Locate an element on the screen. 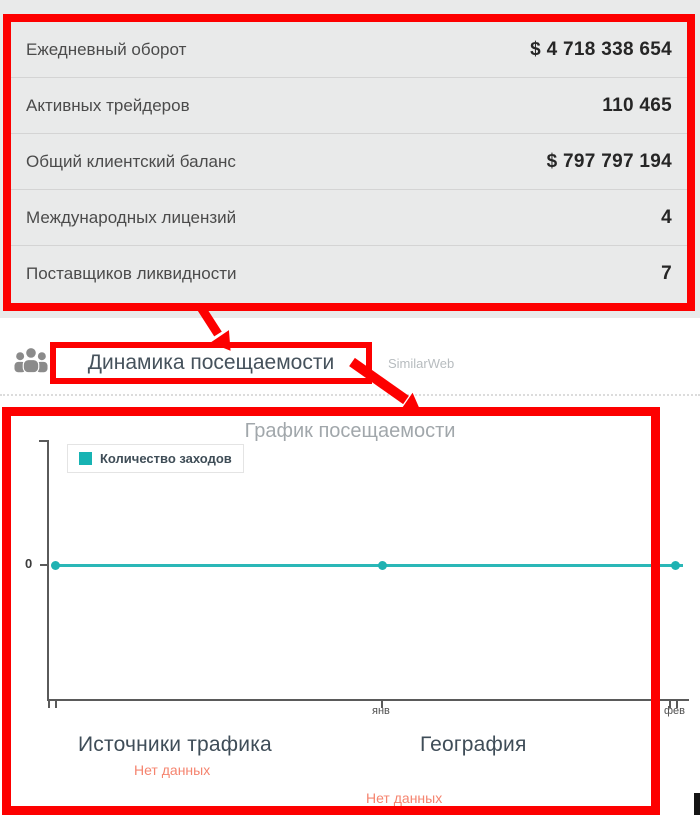 This screenshot has width=700, height=821. data-source-label: SimilarWeb is located at coordinates (421, 363).